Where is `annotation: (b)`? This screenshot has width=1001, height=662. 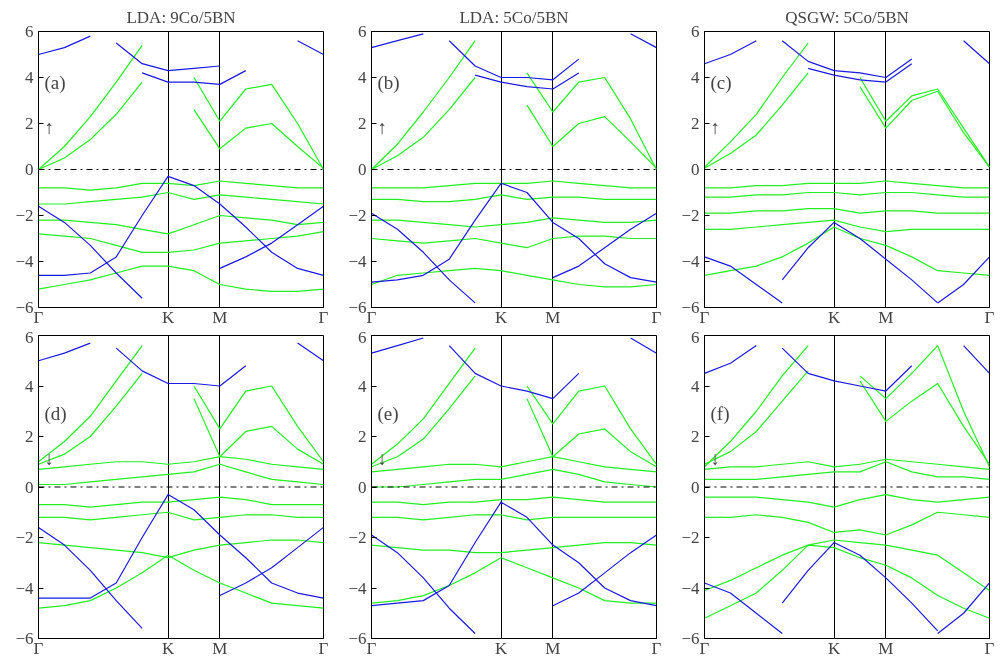 annotation: (b) is located at coordinates (388, 82).